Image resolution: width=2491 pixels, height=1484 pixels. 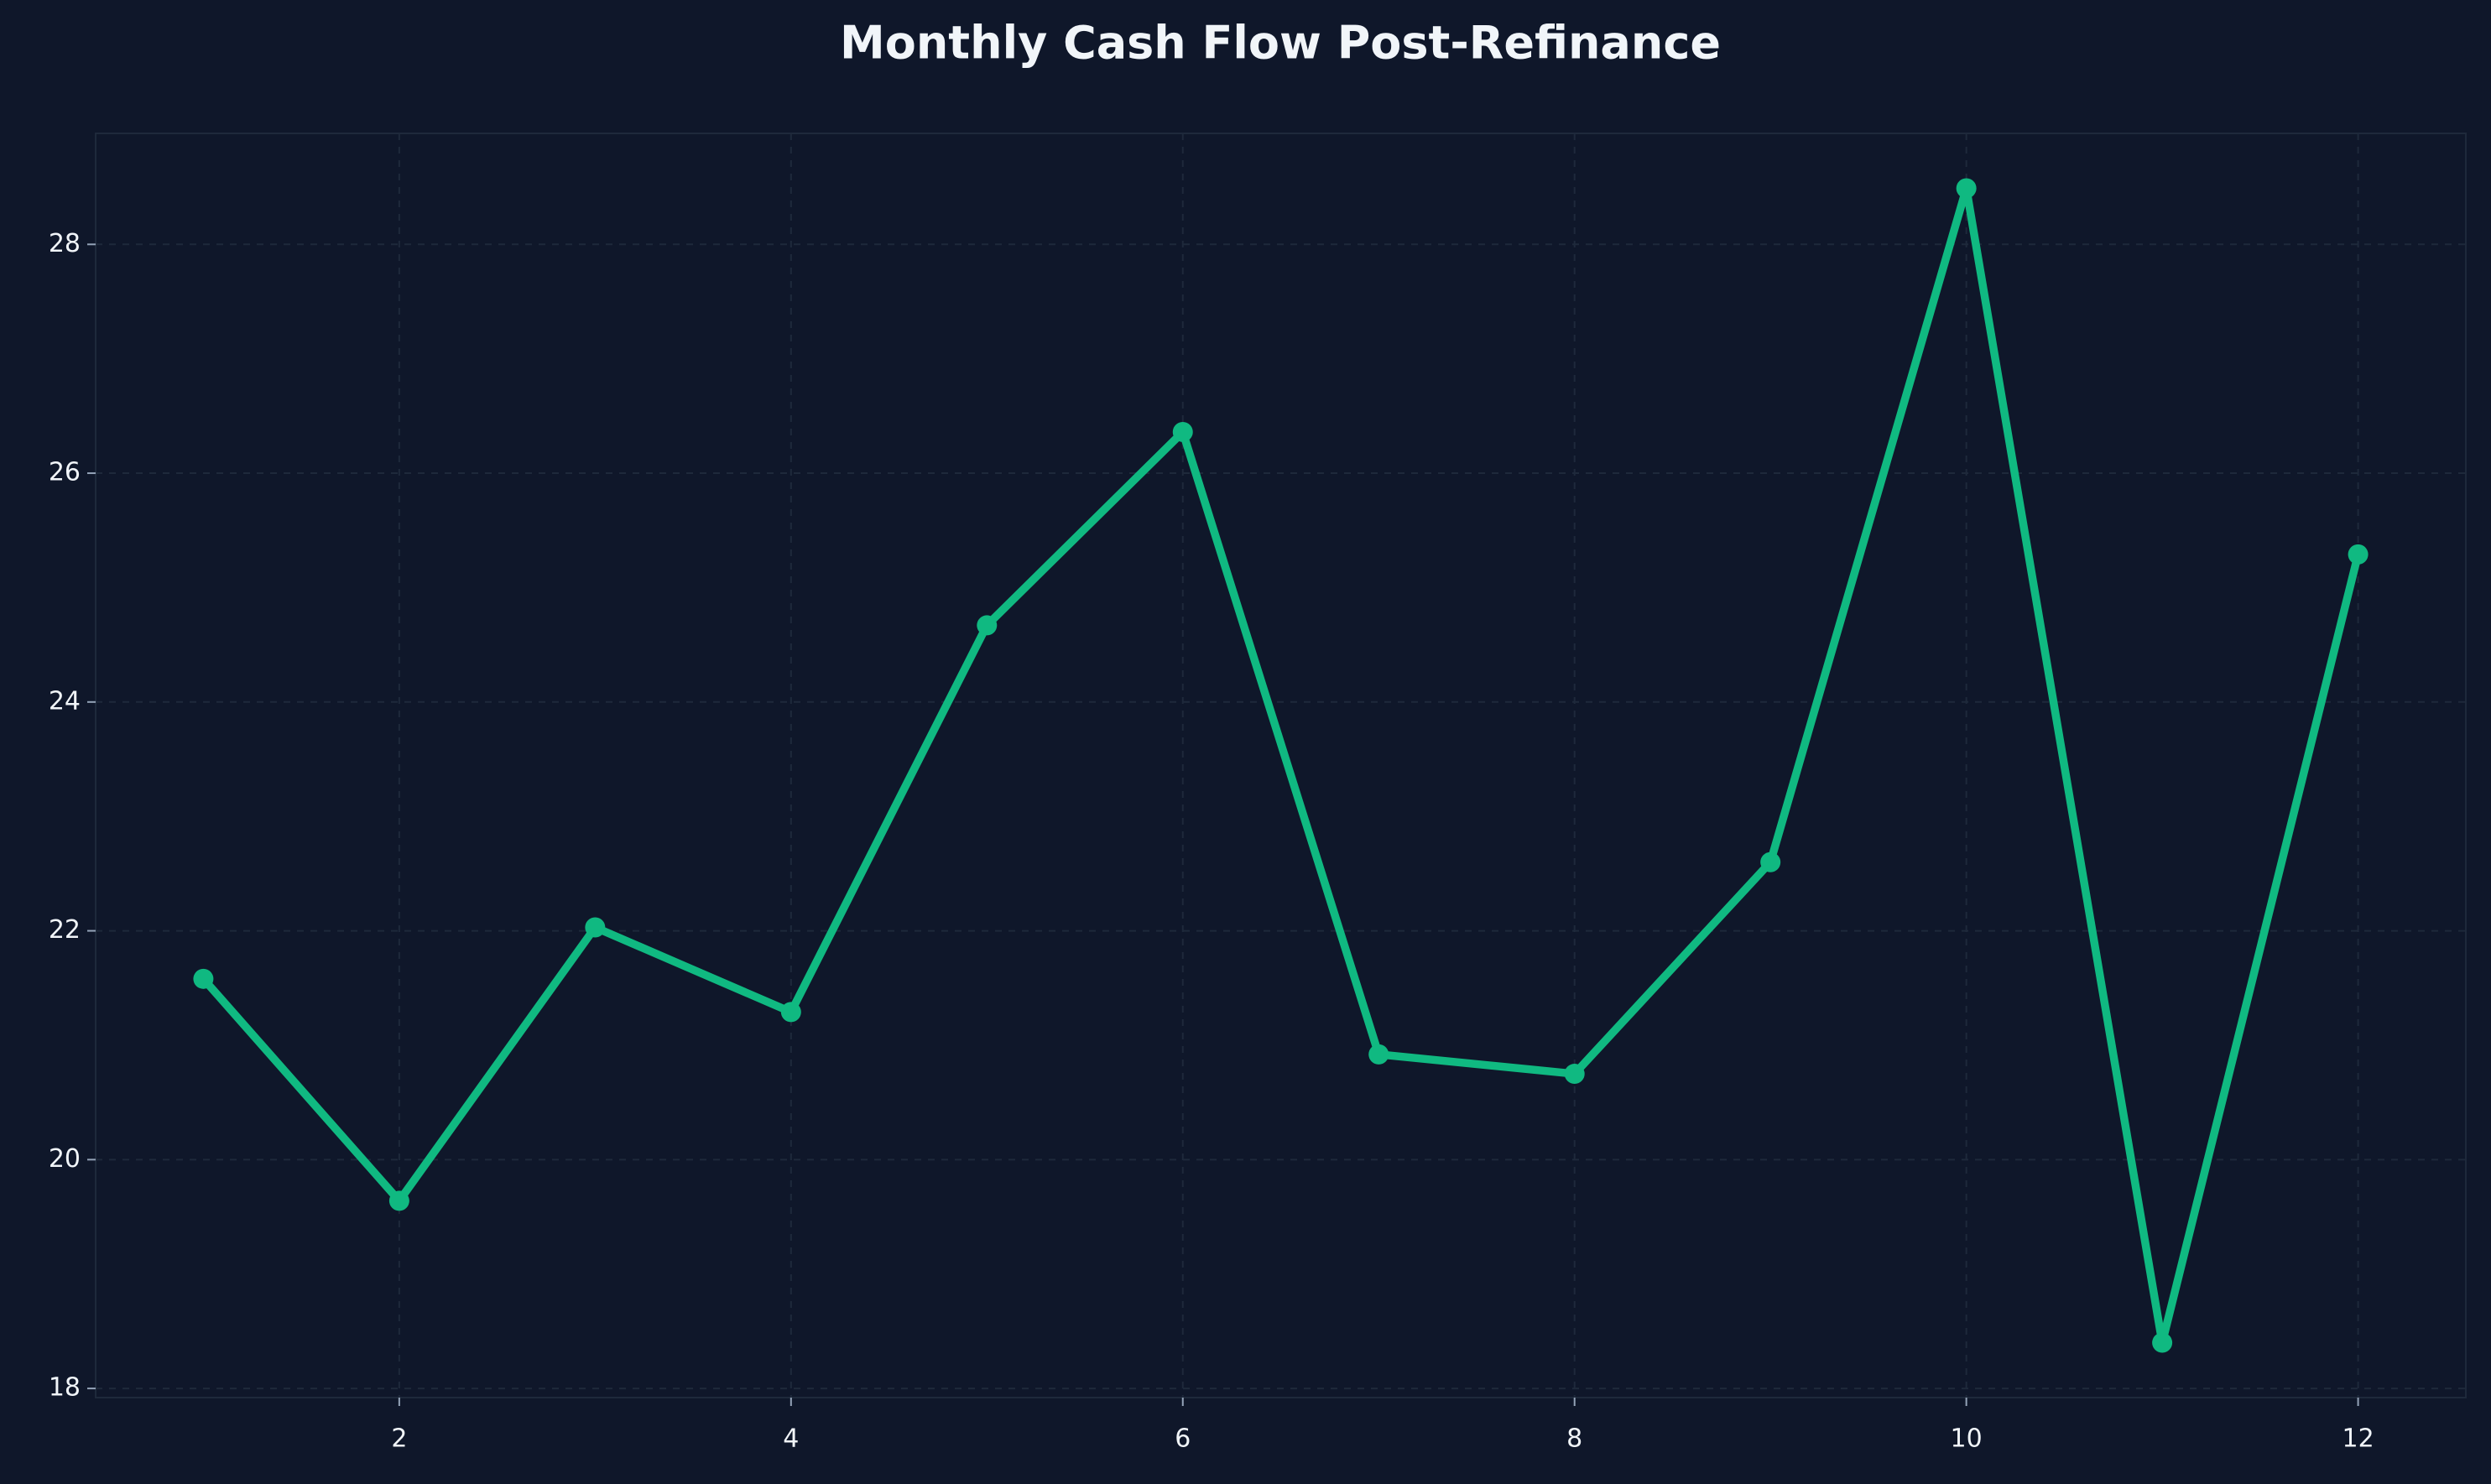 I want to click on y-tick-label: 20, so click(x=65, y=1159).